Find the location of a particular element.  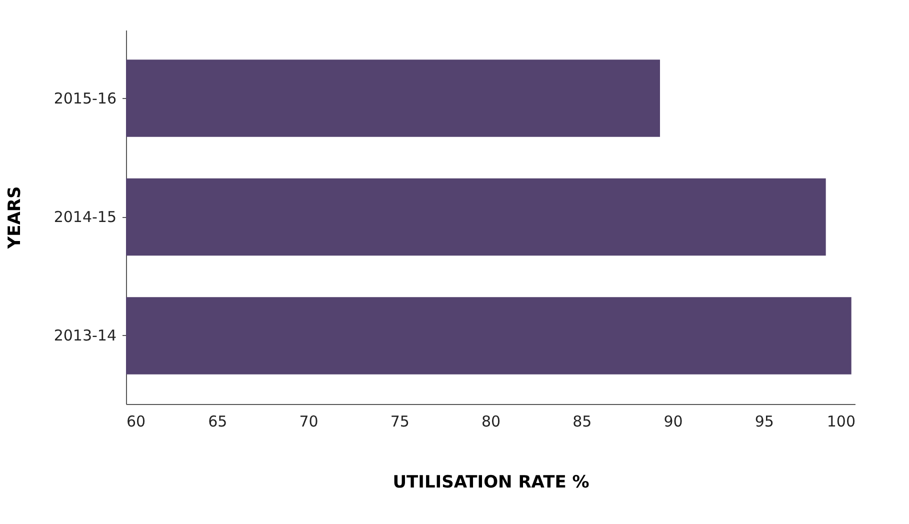

x-tick-label: 70 is located at coordinates (308, 421).